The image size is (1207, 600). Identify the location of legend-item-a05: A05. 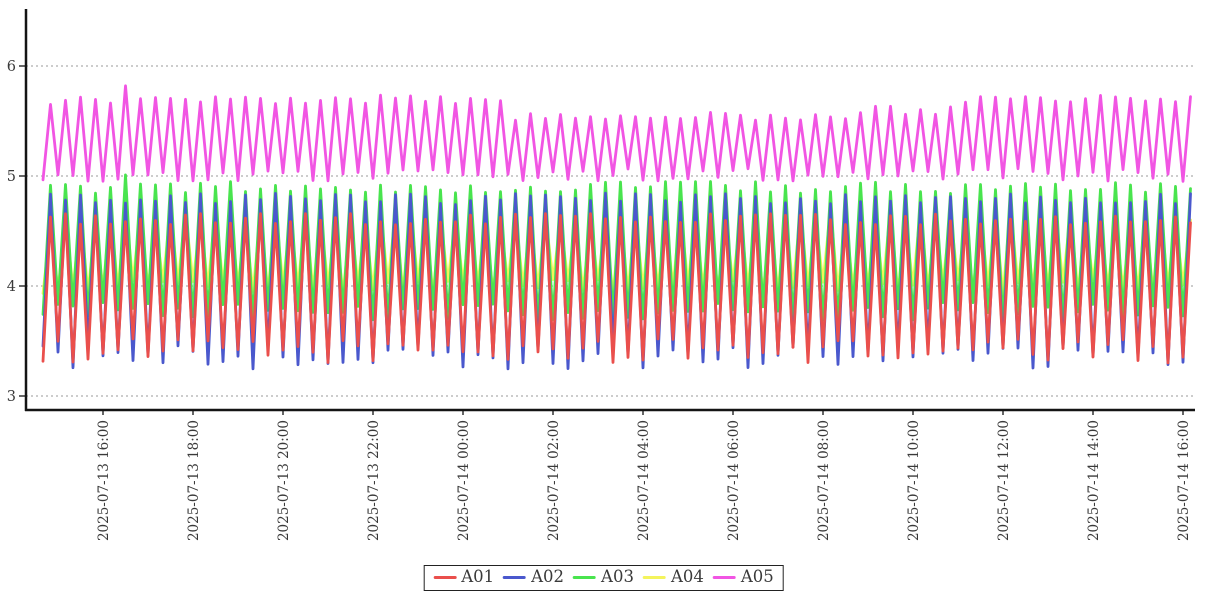
(743, 576).